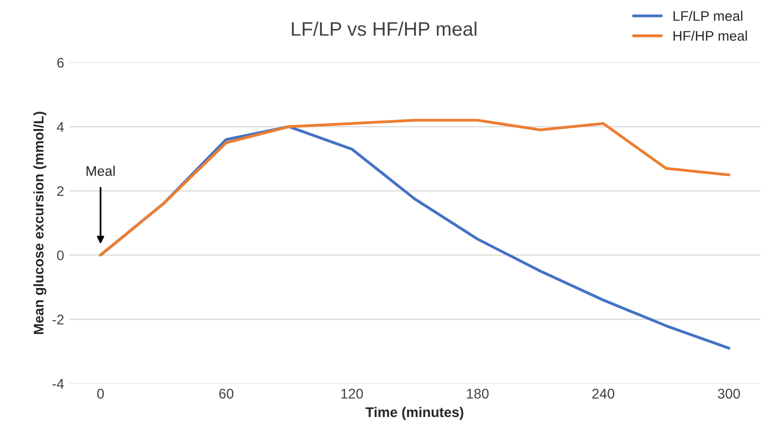 The height and width of the screenshot is (446, 768). I want to click on x-tick-label: 0, so click(100, 393).